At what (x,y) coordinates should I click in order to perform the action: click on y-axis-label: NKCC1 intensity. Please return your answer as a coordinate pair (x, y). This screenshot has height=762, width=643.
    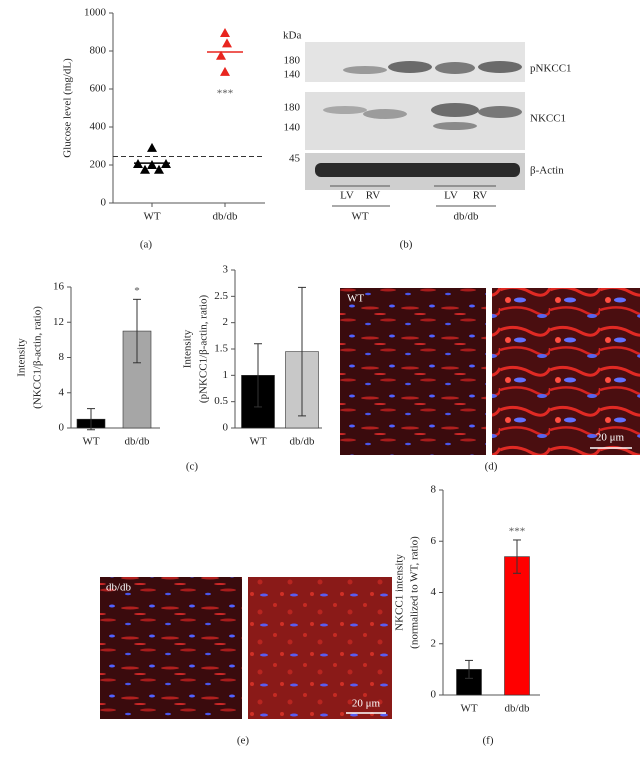
    Looking at the image, I should click on (400, 592).